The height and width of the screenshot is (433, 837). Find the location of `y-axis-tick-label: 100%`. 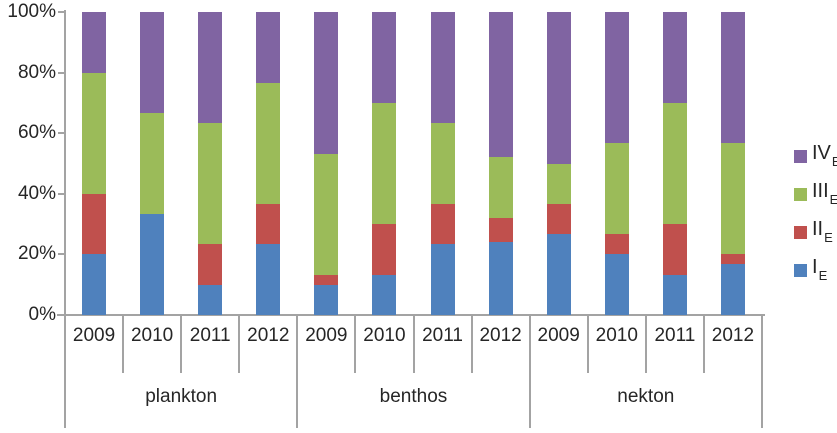

y-axis-tick-label: 100% is located at coordinates (31, 11).